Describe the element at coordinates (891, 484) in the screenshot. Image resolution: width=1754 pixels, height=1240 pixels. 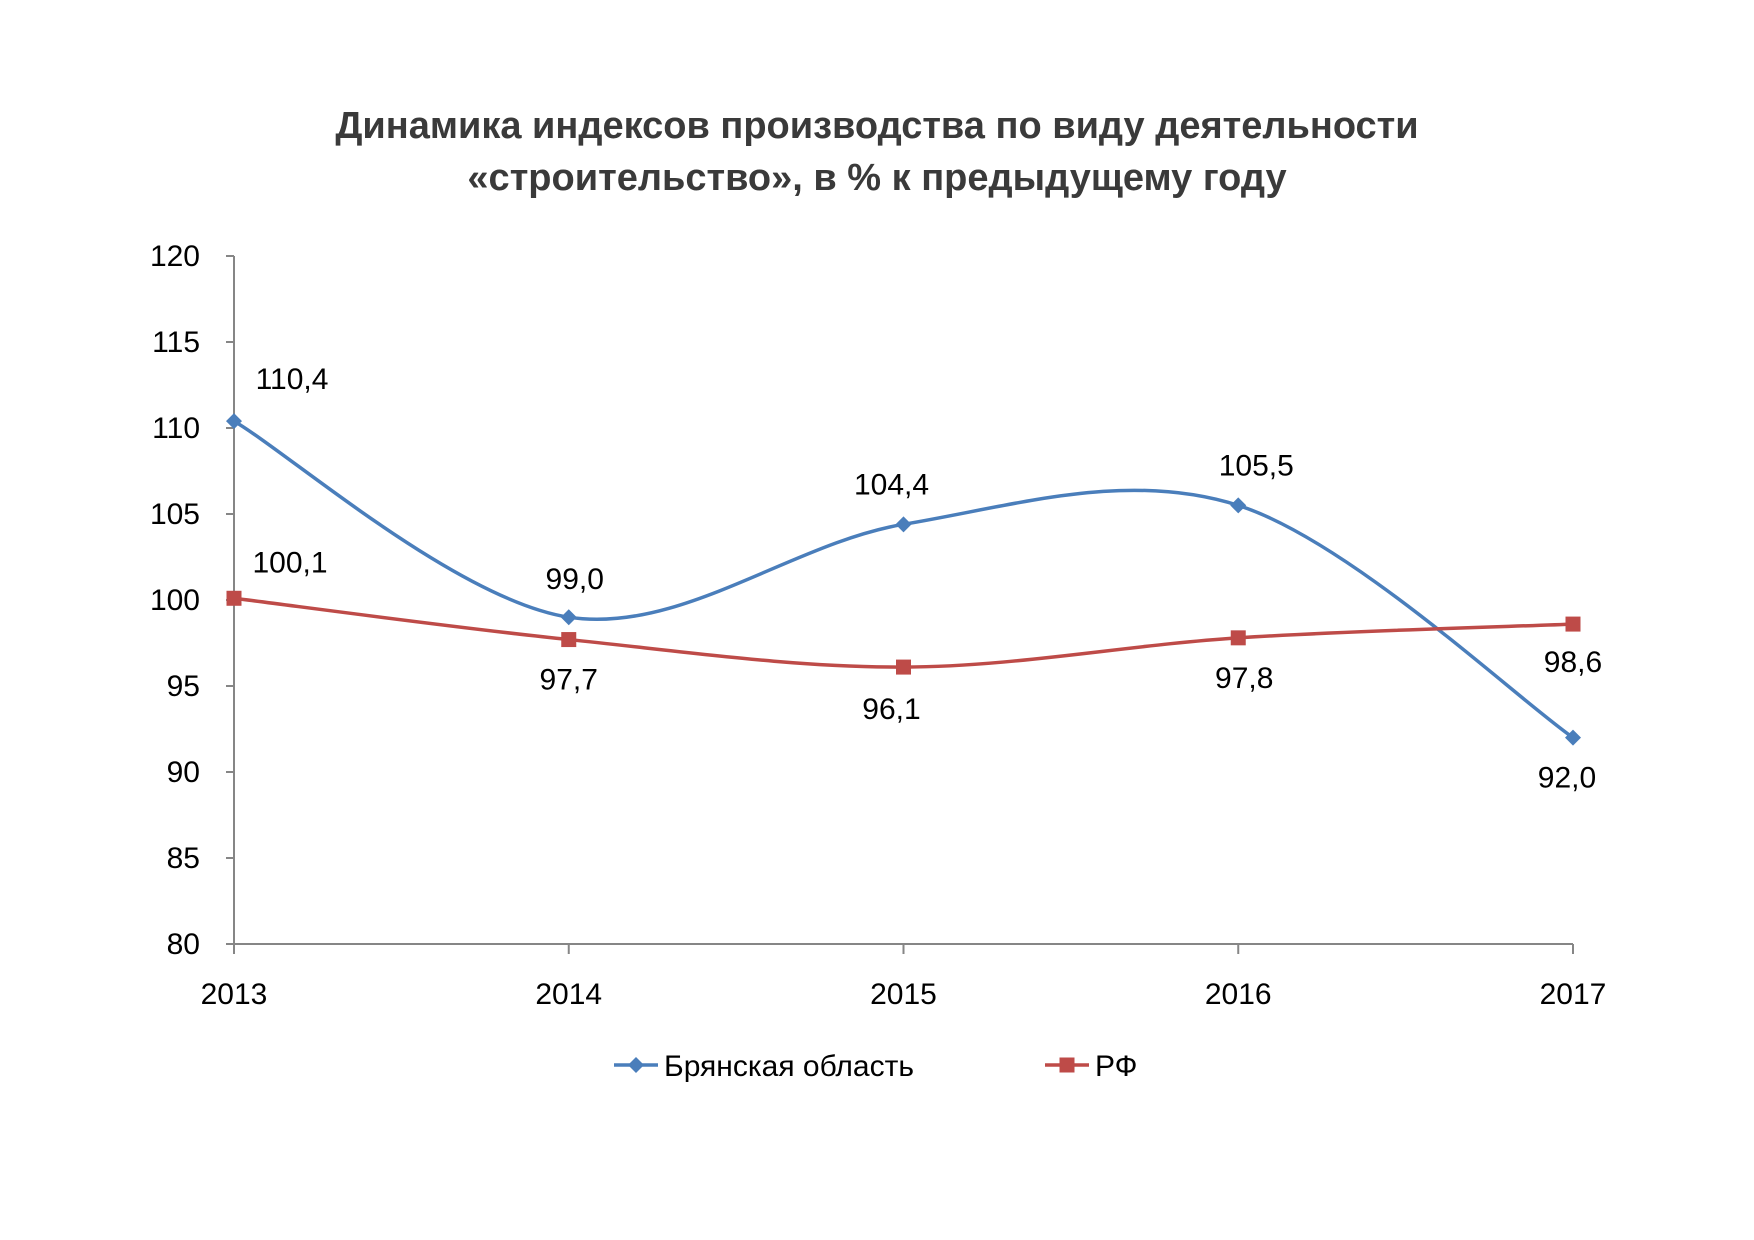
I see `data-label-bryansk: 104,4` at that location.